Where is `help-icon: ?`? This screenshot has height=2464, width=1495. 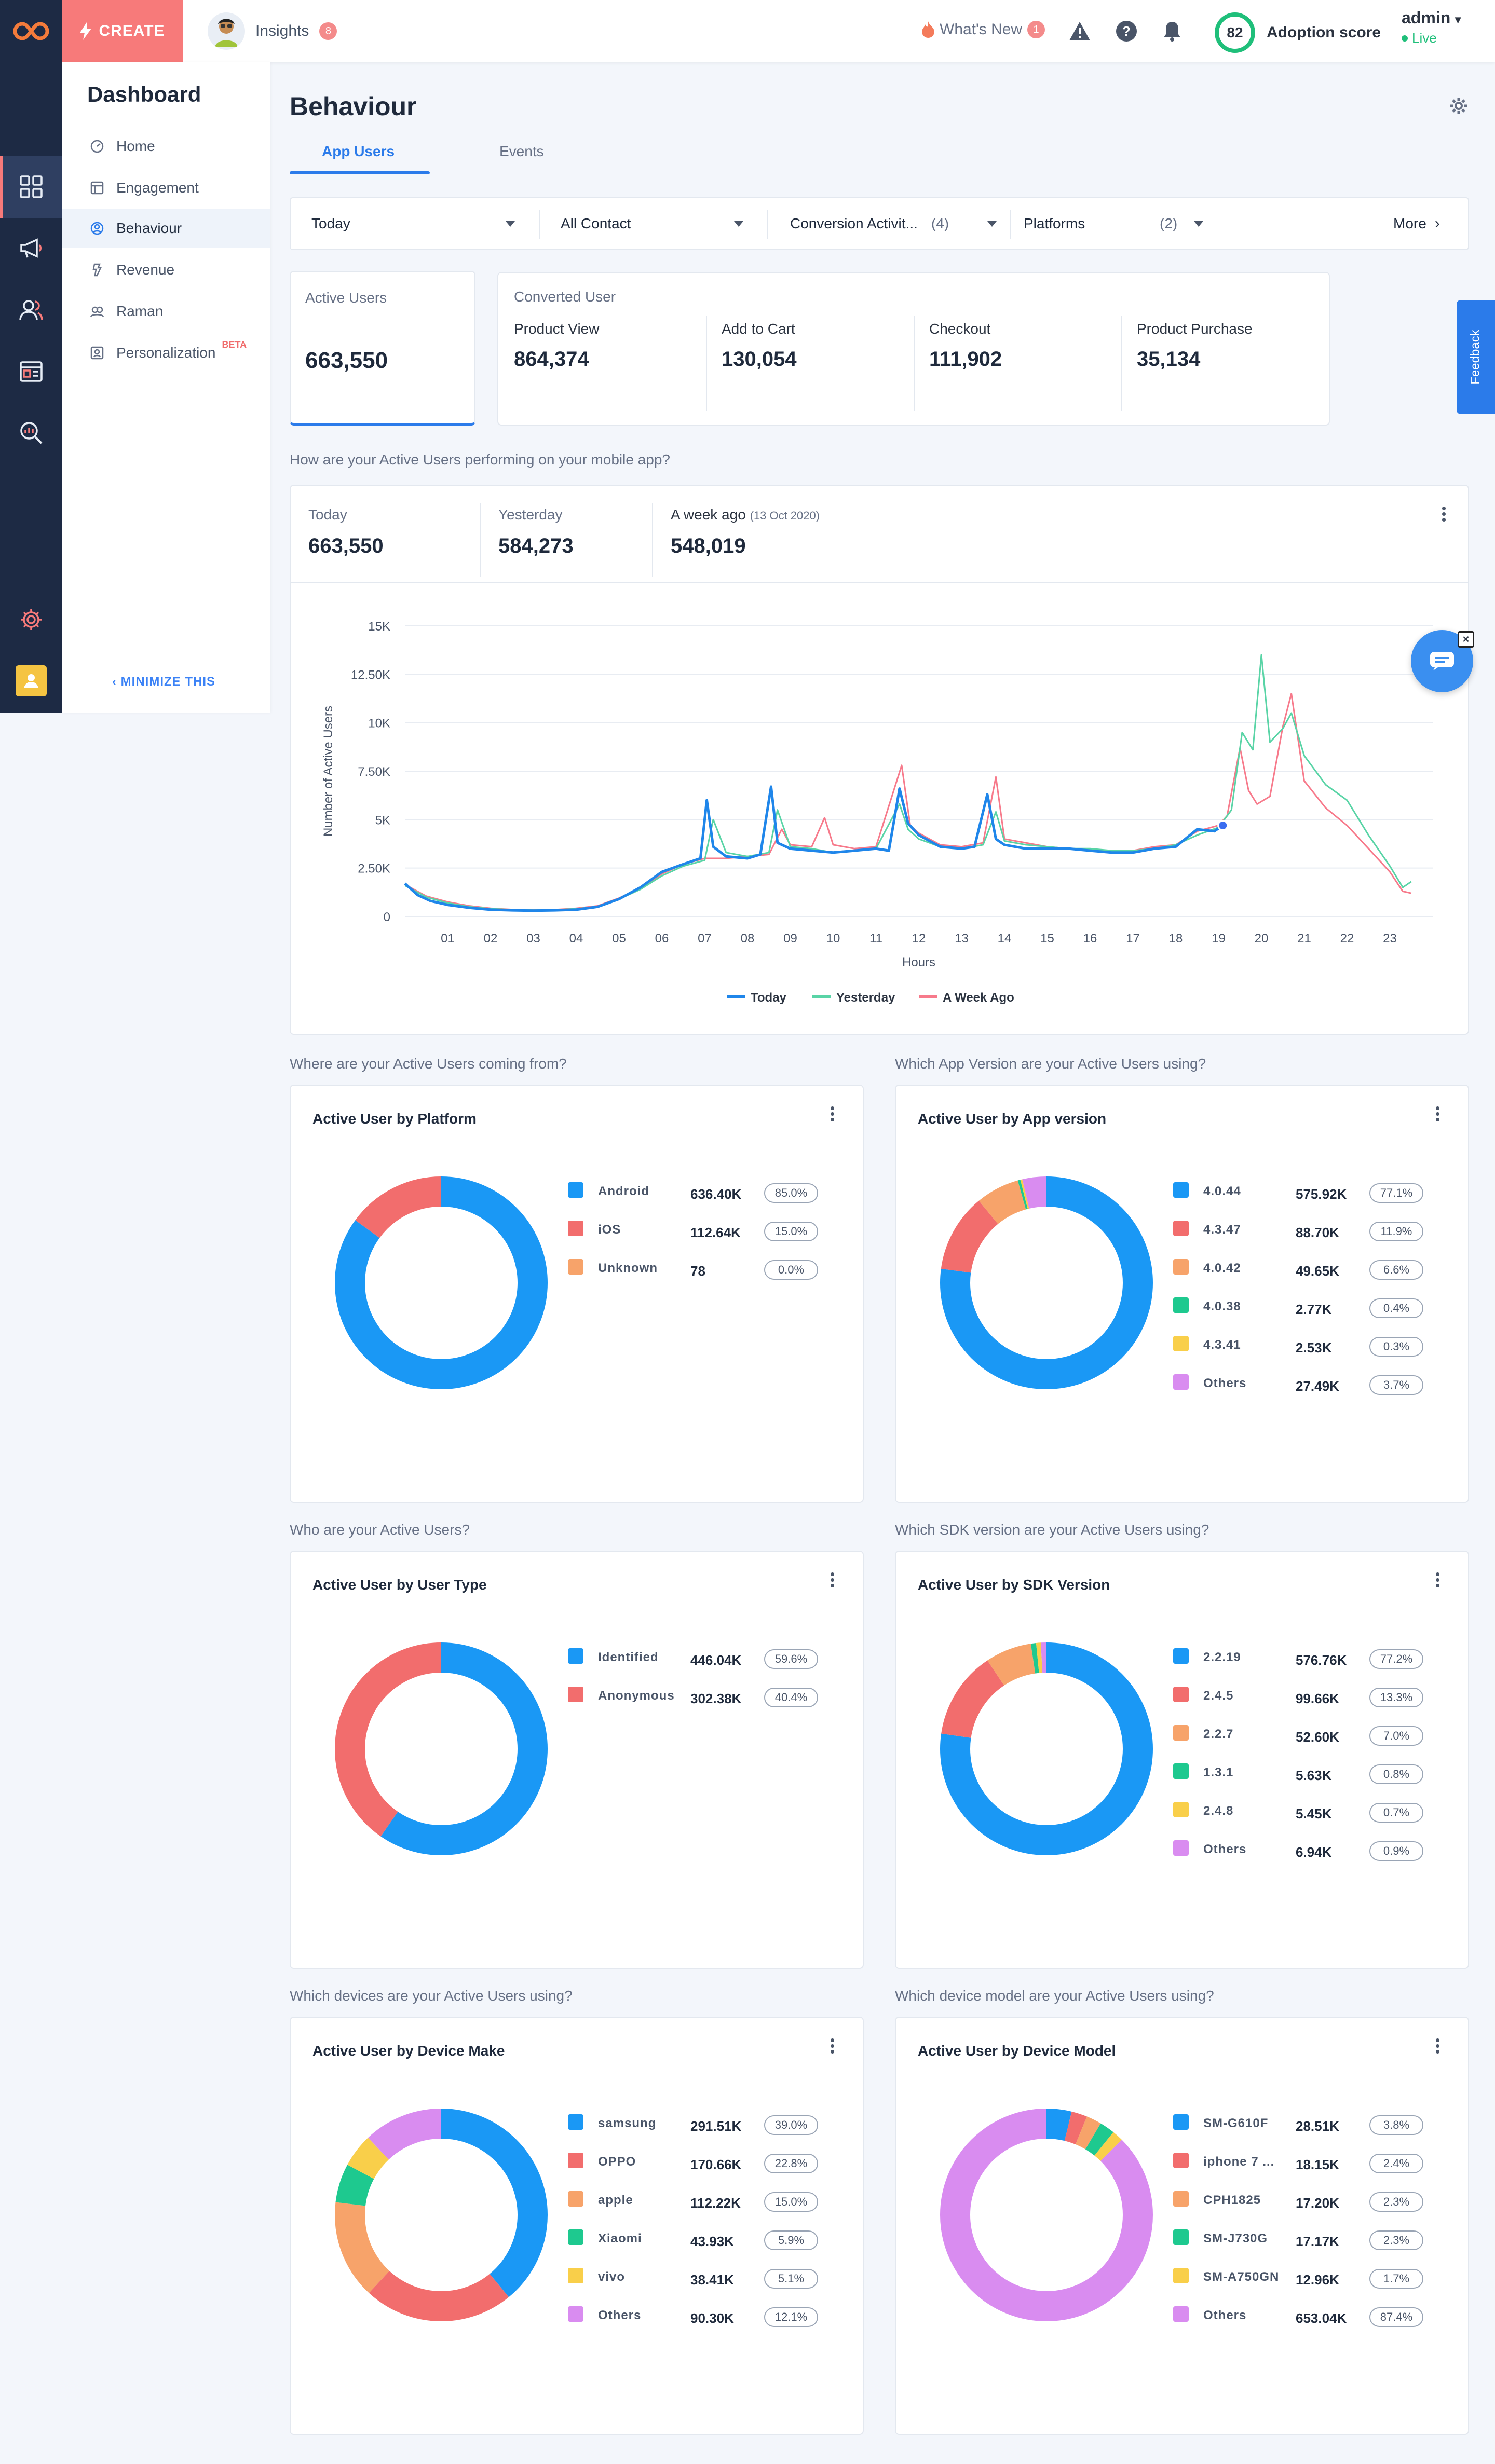 help-icon: ? is located at coordinates (1126, 31).